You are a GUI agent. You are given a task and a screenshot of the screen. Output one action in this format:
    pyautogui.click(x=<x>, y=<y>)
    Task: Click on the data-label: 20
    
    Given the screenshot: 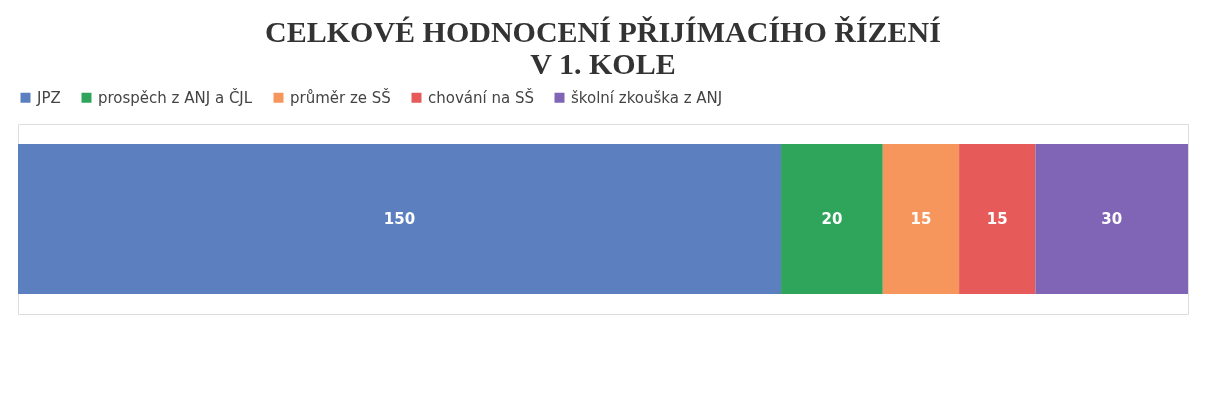 What is the action you would take?
    pyautogui.click(x=832, y=219)
    